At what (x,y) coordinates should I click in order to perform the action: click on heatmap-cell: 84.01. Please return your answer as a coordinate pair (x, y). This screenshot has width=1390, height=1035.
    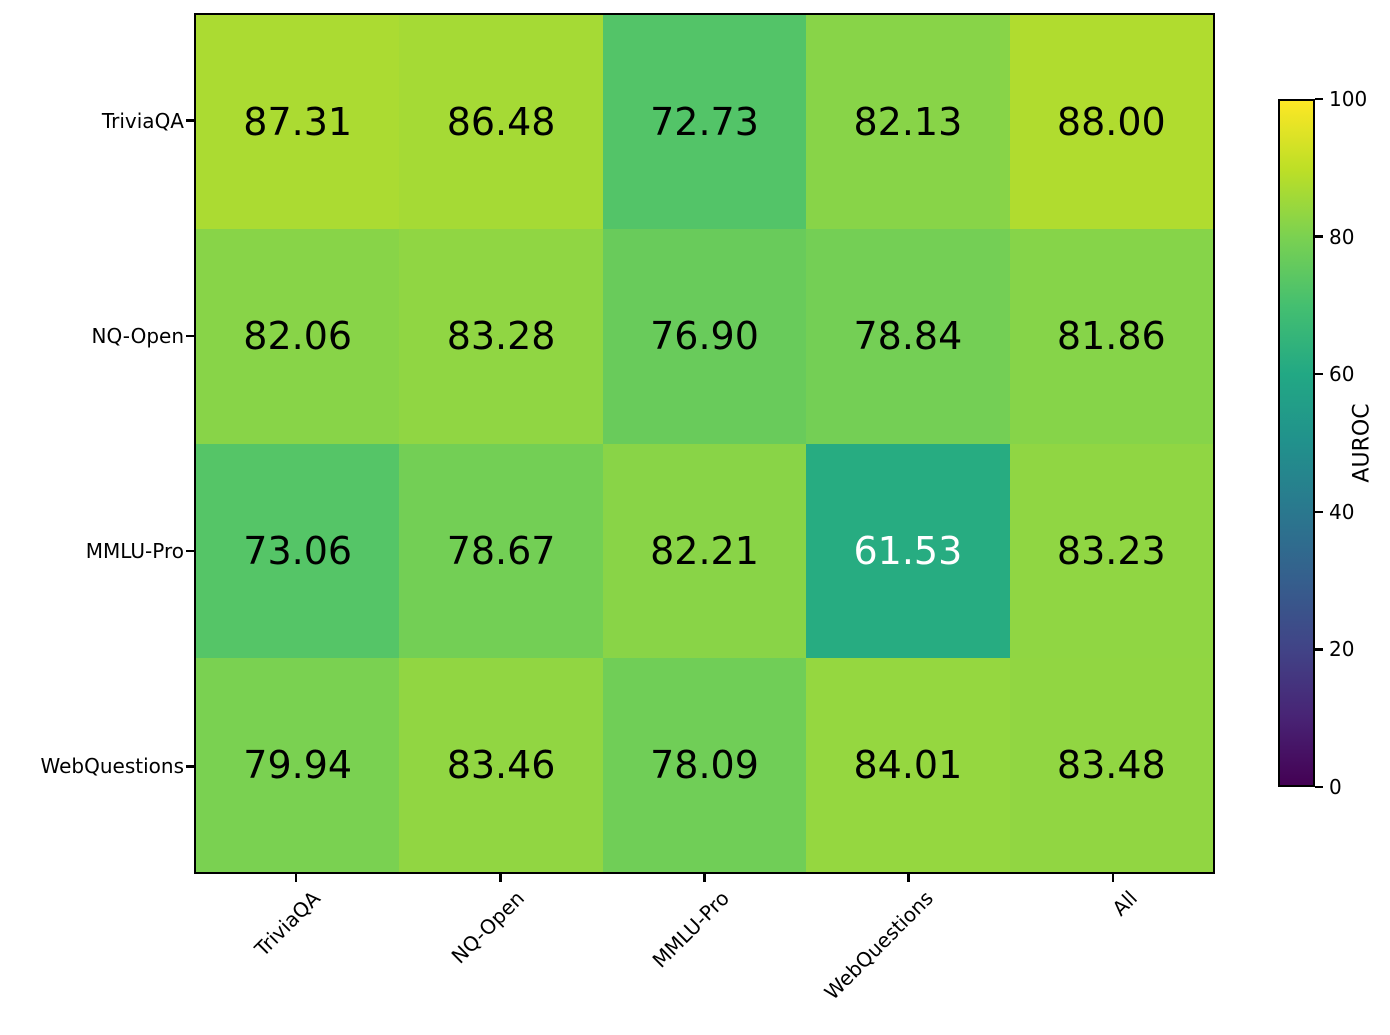
    Looking at the image, I should click on (908, 764).